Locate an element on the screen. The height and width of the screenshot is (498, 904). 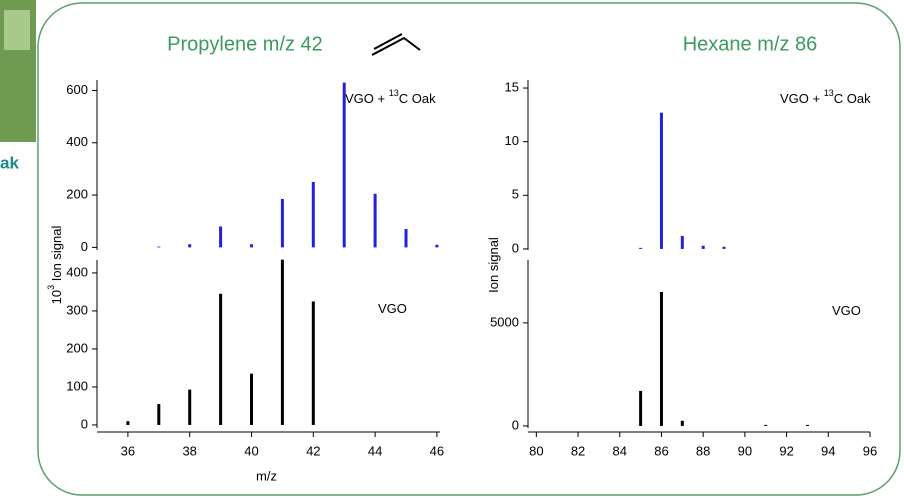
y-tick-label: 10 is located at coordinates (512, 140).